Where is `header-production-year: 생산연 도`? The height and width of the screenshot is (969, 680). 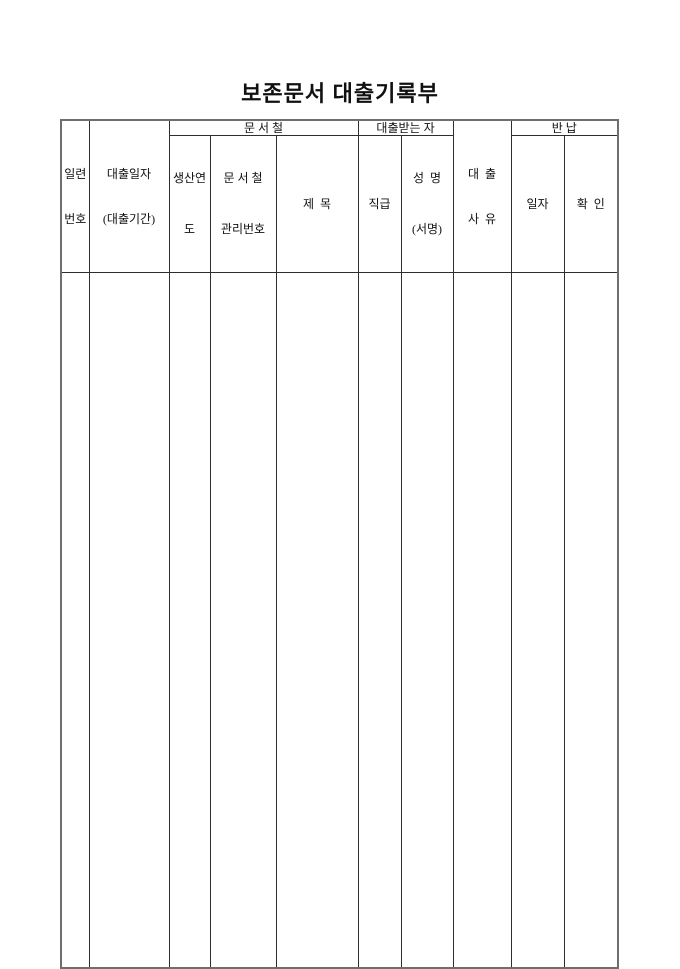
header-production-year: 생산연 도 is located at coordinates (189, 204).